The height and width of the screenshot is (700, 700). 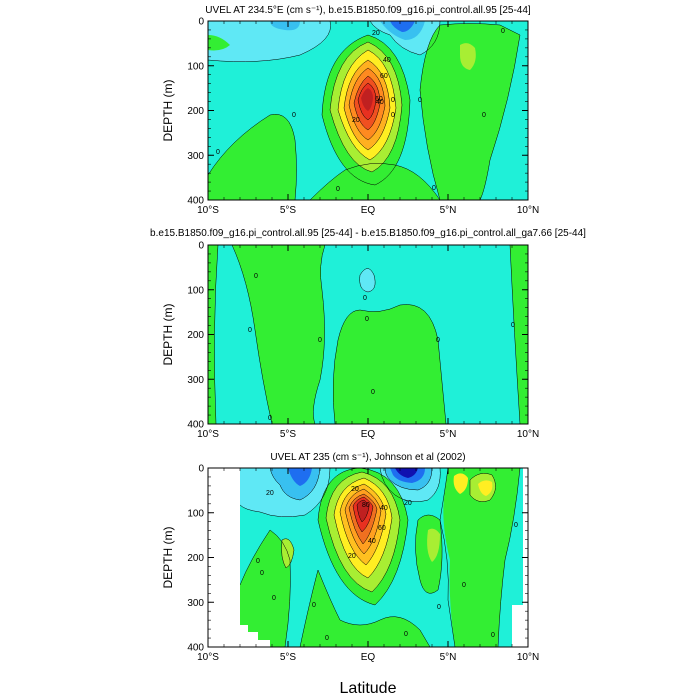 What do you see at coordinates (300, 477) in the screenshot?
I see `panel3-upperleft-blue` at bounding box center [300, 477].